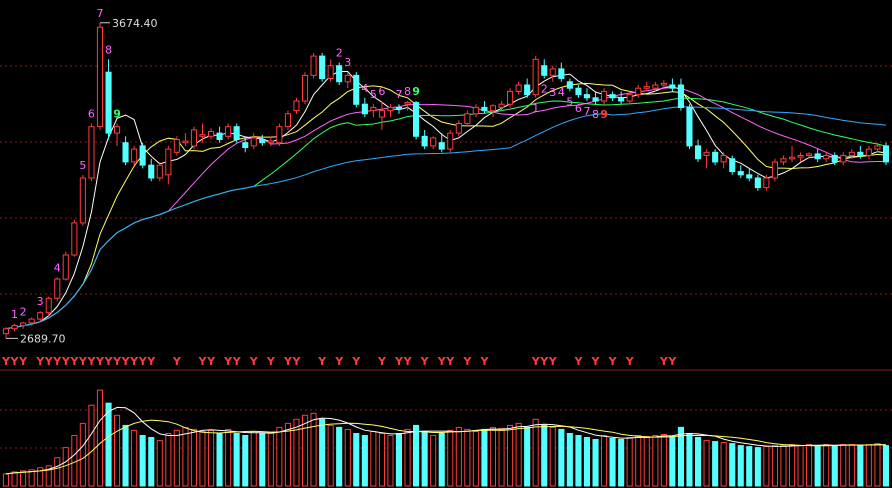  Describe the element at coordinates (364, 88) in the screenshot. I see `counter-label: 4` at that location.